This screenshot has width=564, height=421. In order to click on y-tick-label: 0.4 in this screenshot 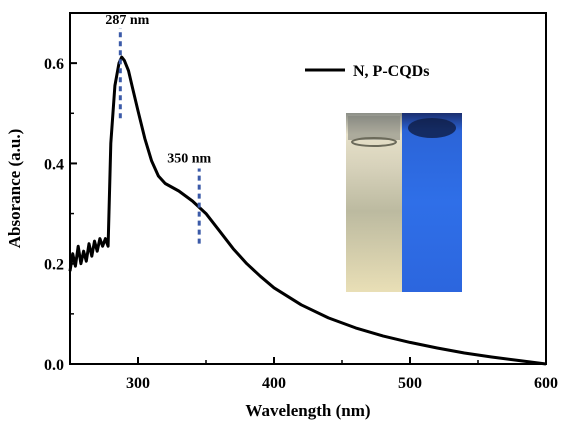, I will do `click(54, 164)`.